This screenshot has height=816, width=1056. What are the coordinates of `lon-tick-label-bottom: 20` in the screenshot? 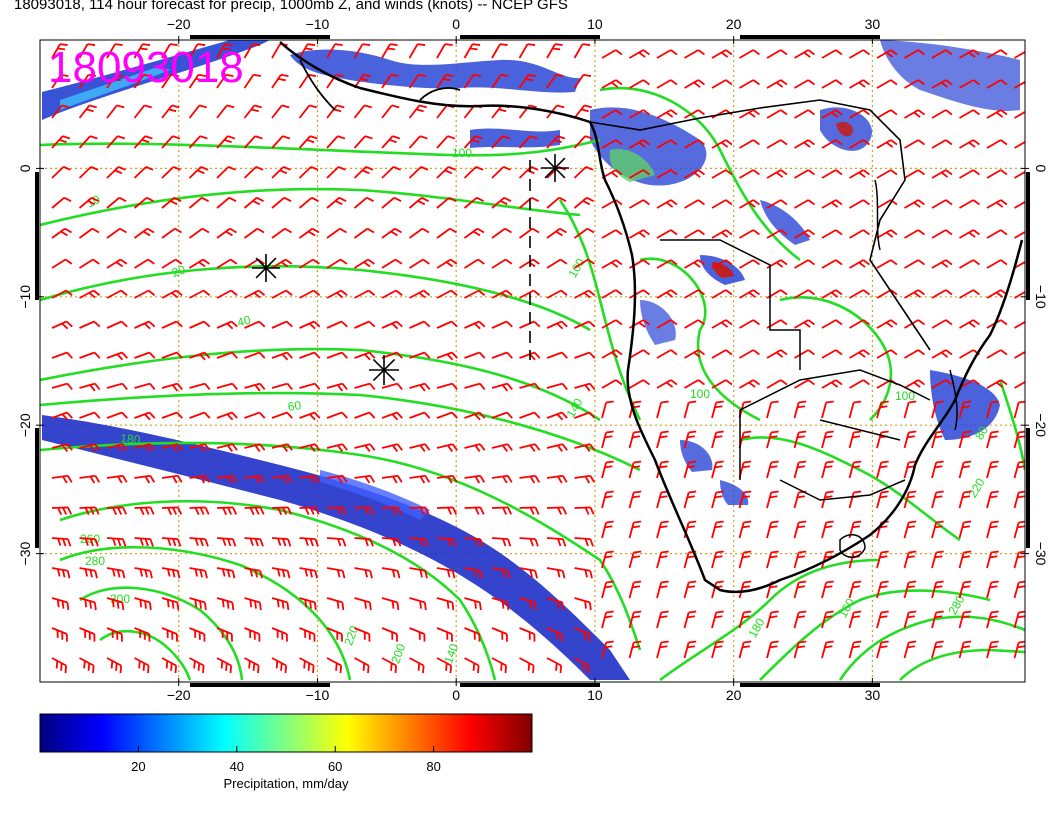 It's located at (734, 695).